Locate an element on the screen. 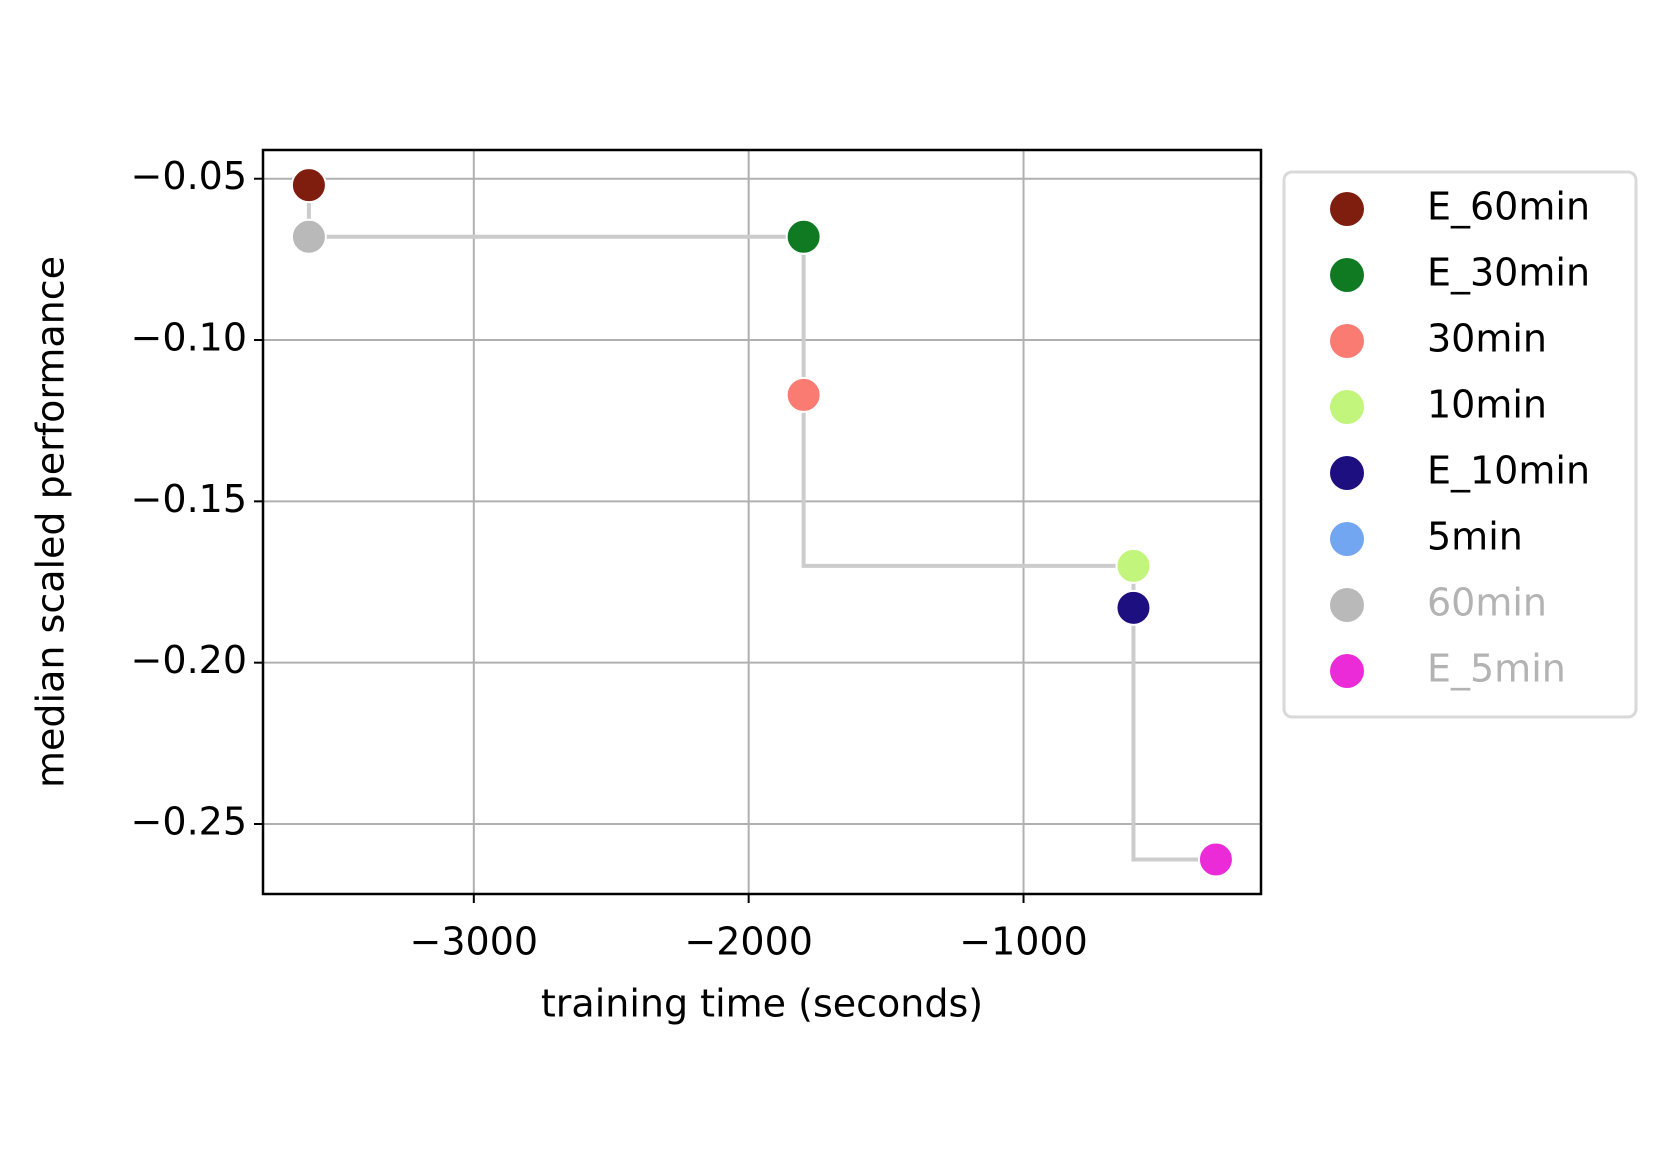  x-tick-label: −3000 is located at coordinates (474, 942).